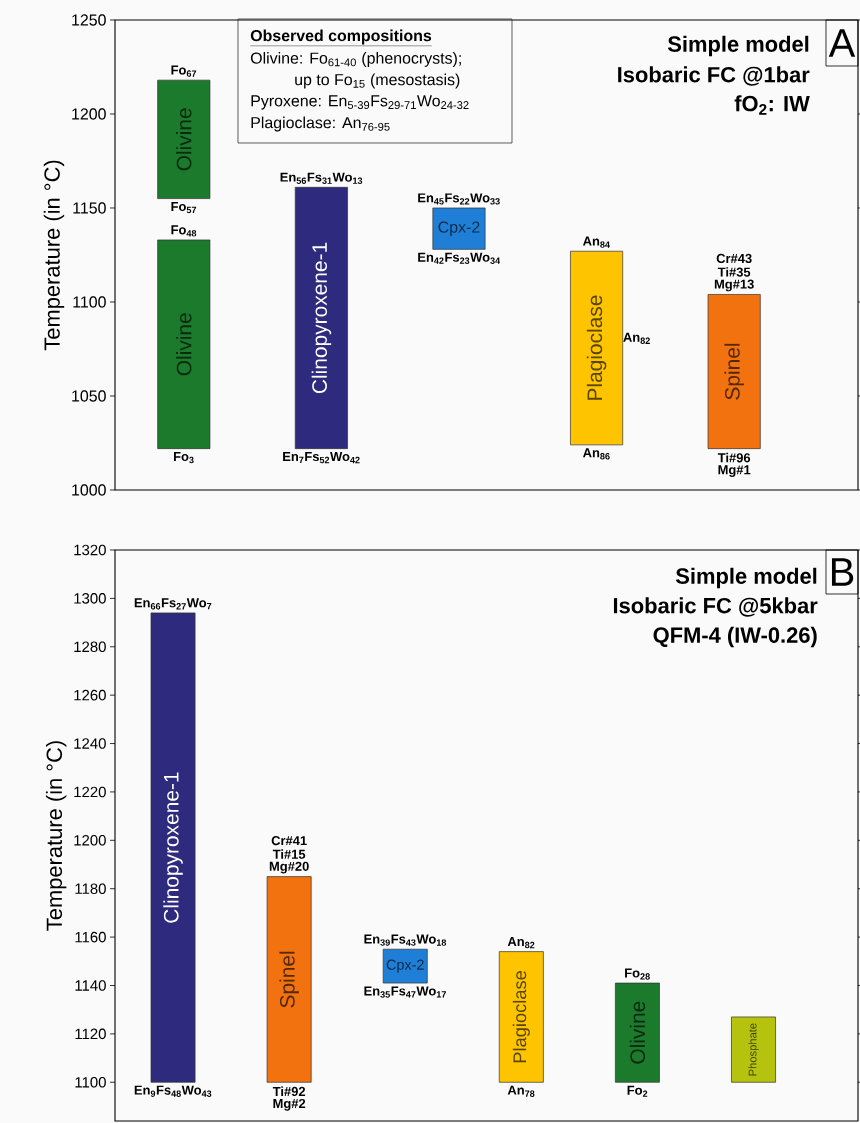 This screenshot has width=860, height=1123. What do you see at coordinates (734, 471) in the screenshot?
I see `annotation: Mg#1` at bounding box center [734, 471].